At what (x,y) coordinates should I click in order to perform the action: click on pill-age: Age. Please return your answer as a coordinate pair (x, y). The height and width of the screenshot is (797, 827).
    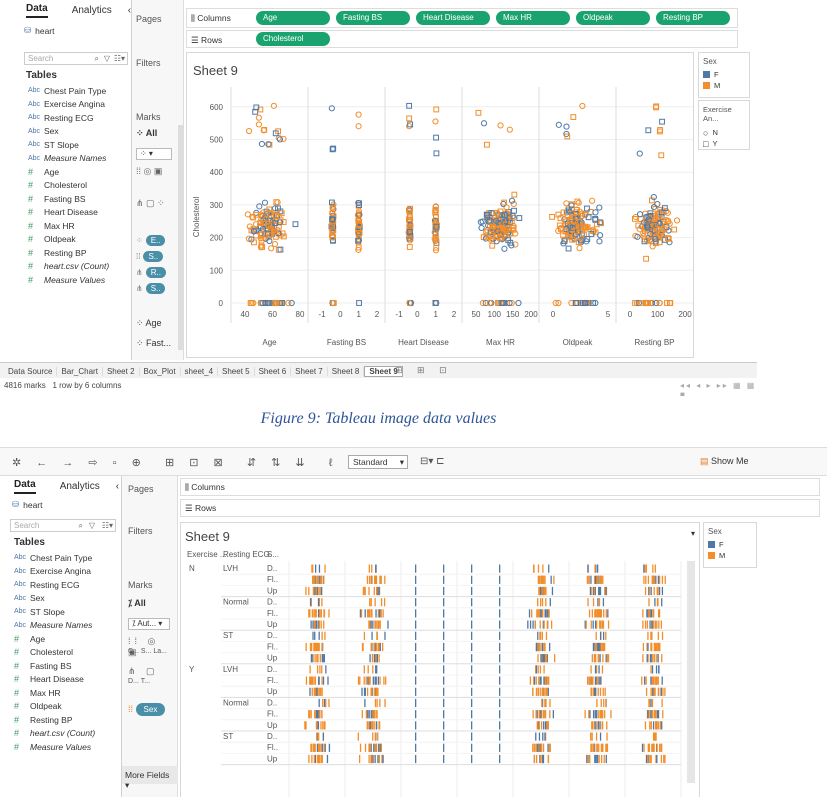
    Looking at the image, I should click on (293, 18).